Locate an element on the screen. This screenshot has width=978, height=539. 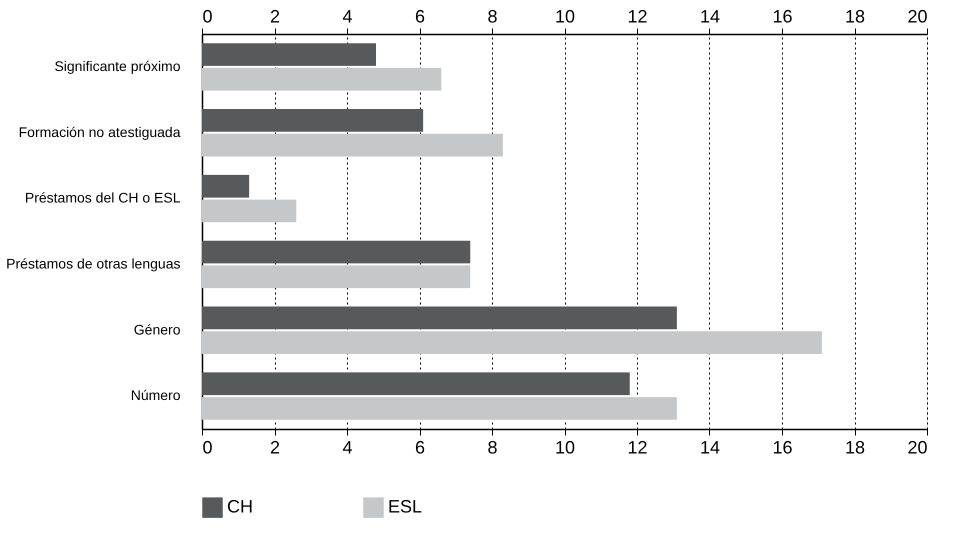
x2-tick-label: 6 is located at coordinates (420, 448).